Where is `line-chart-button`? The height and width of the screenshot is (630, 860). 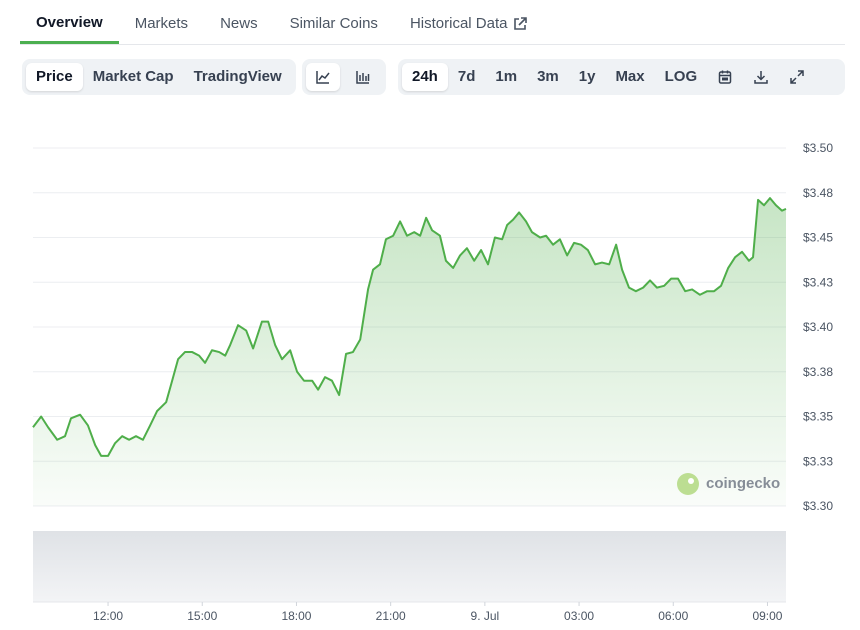
line-chart-button is located at coordinates (323, 77).